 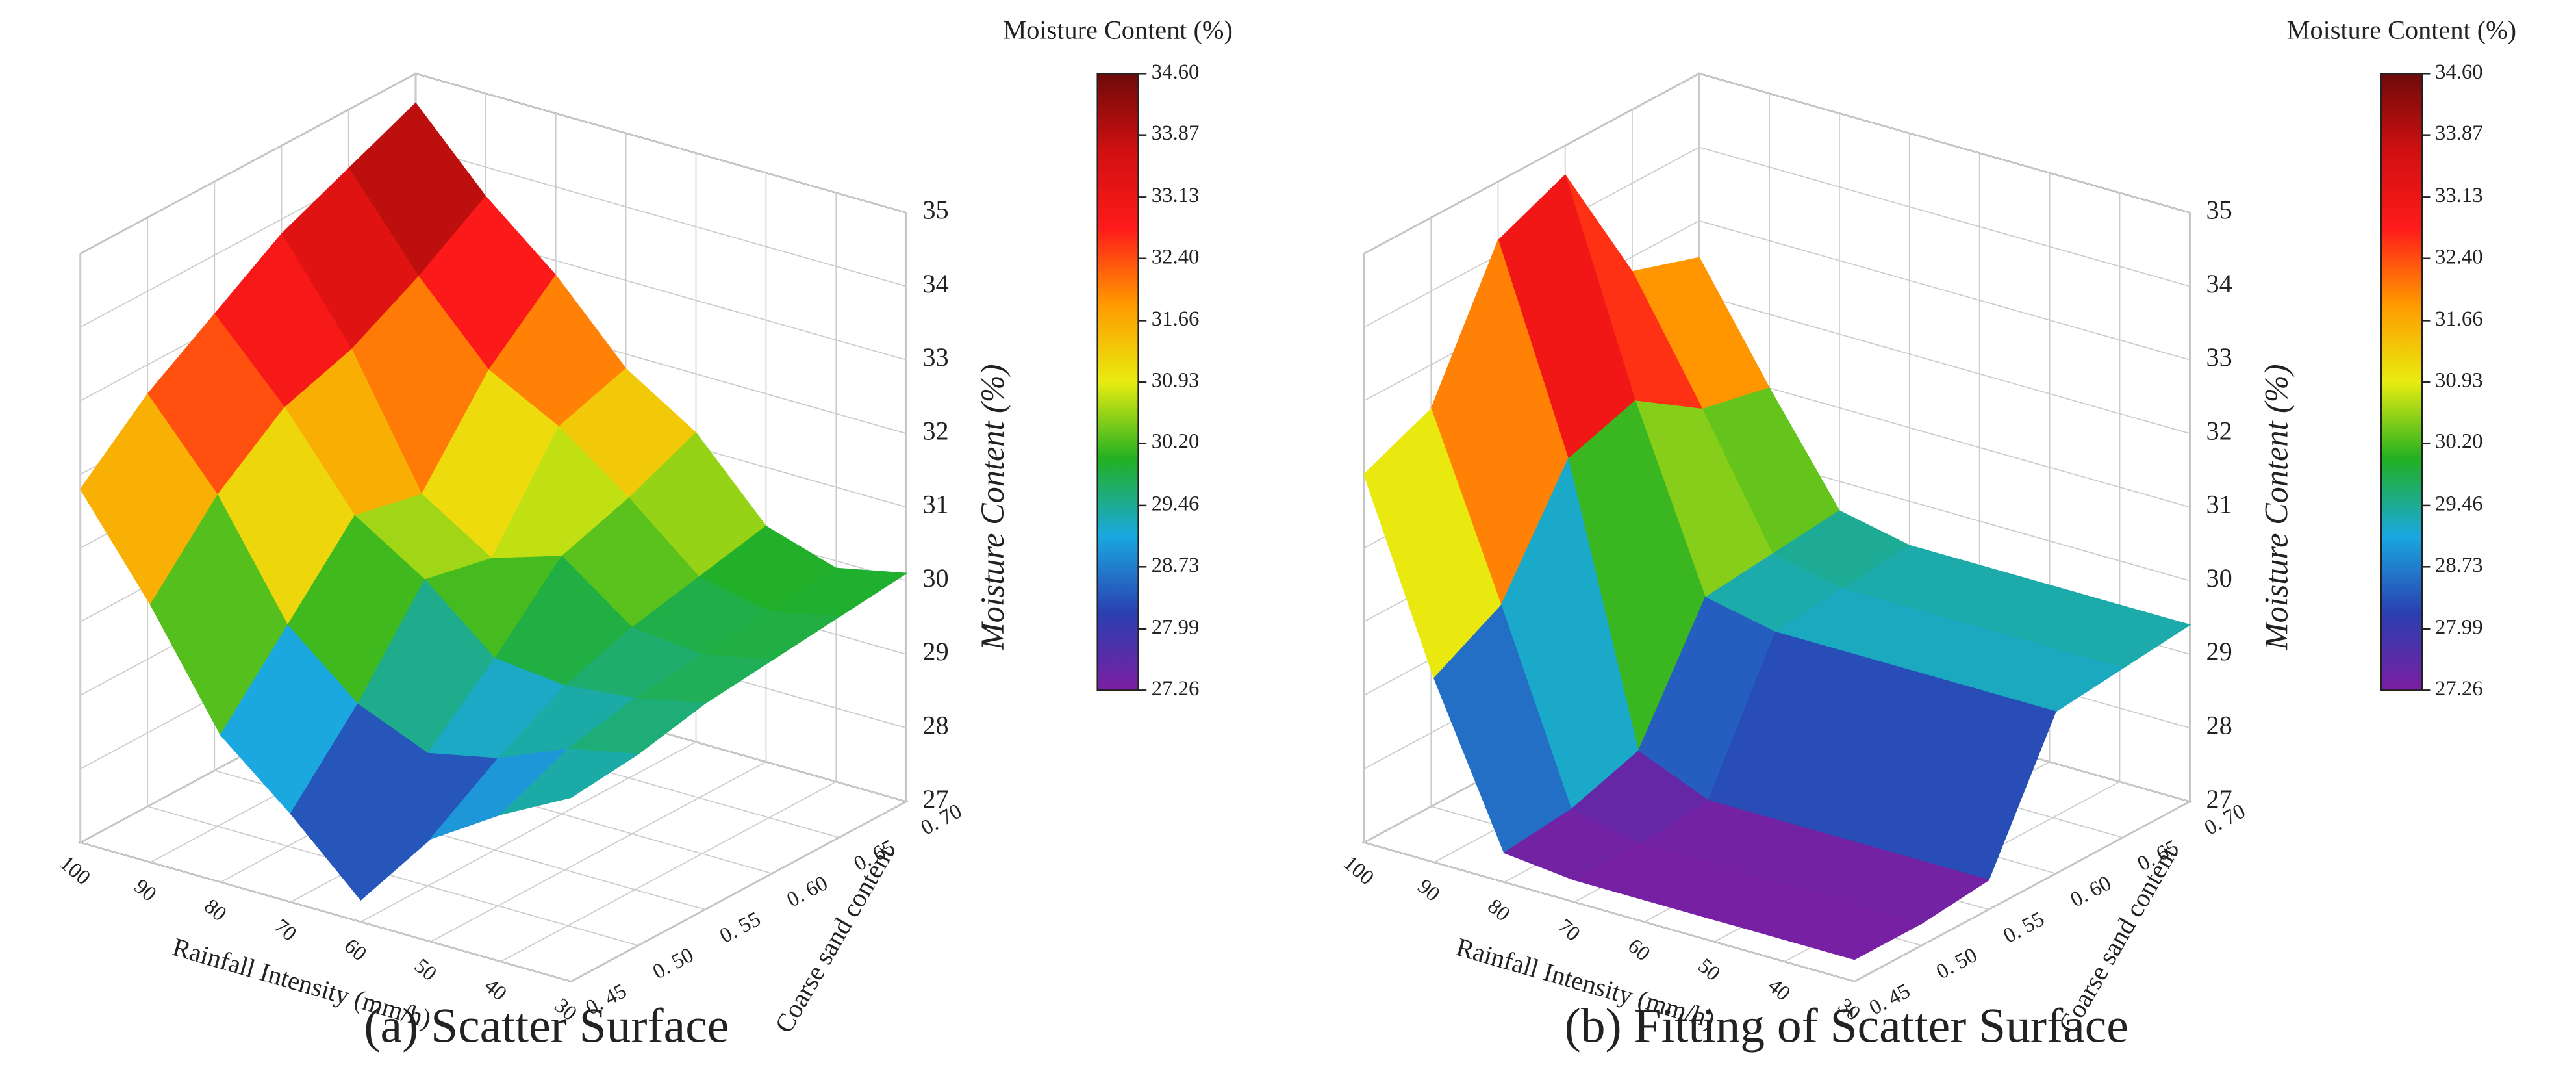 I want to click on y-axis-title: Coarse sand content, so click(x=834, y=939).